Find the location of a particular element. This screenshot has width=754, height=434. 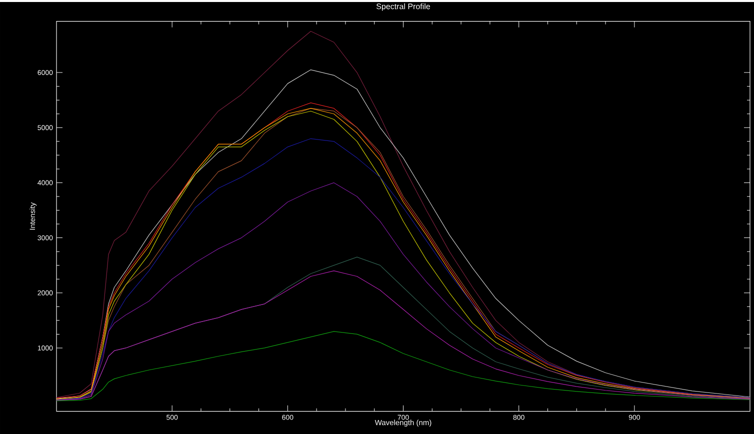

chart-title: Spectral Profile is located at coordinates (403, 7).